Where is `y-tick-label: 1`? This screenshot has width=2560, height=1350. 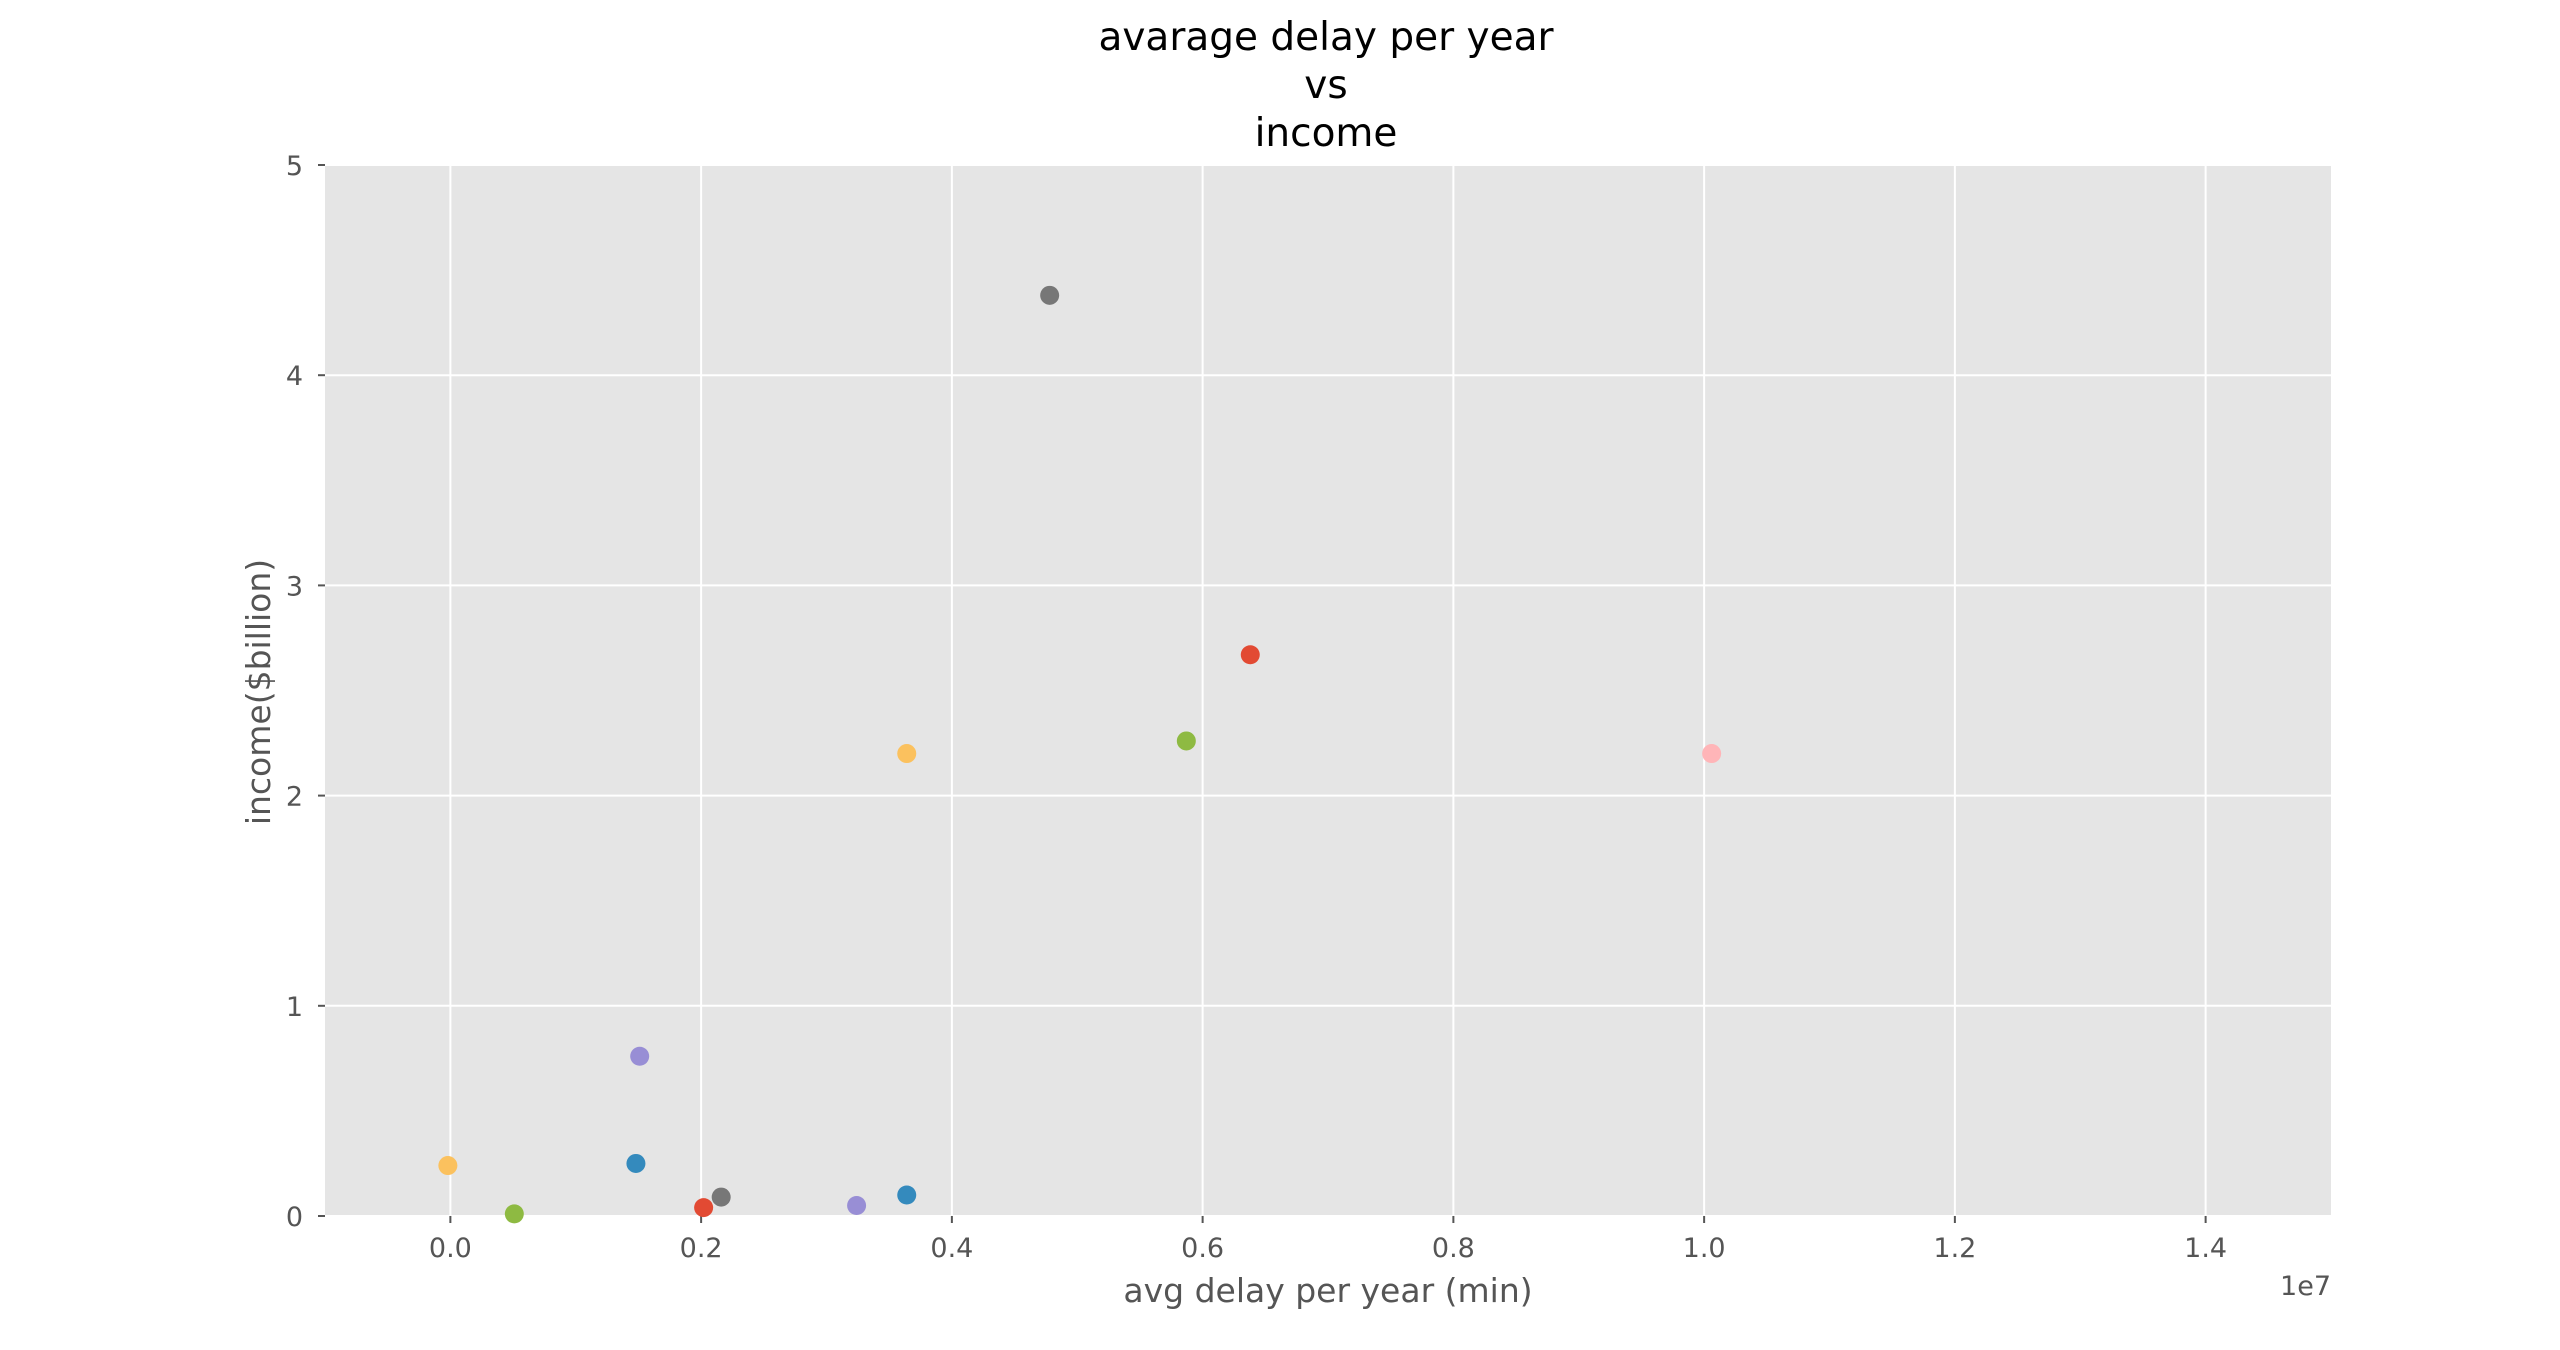 y-tick-label: 1 is located at coordinates (294, 1007).